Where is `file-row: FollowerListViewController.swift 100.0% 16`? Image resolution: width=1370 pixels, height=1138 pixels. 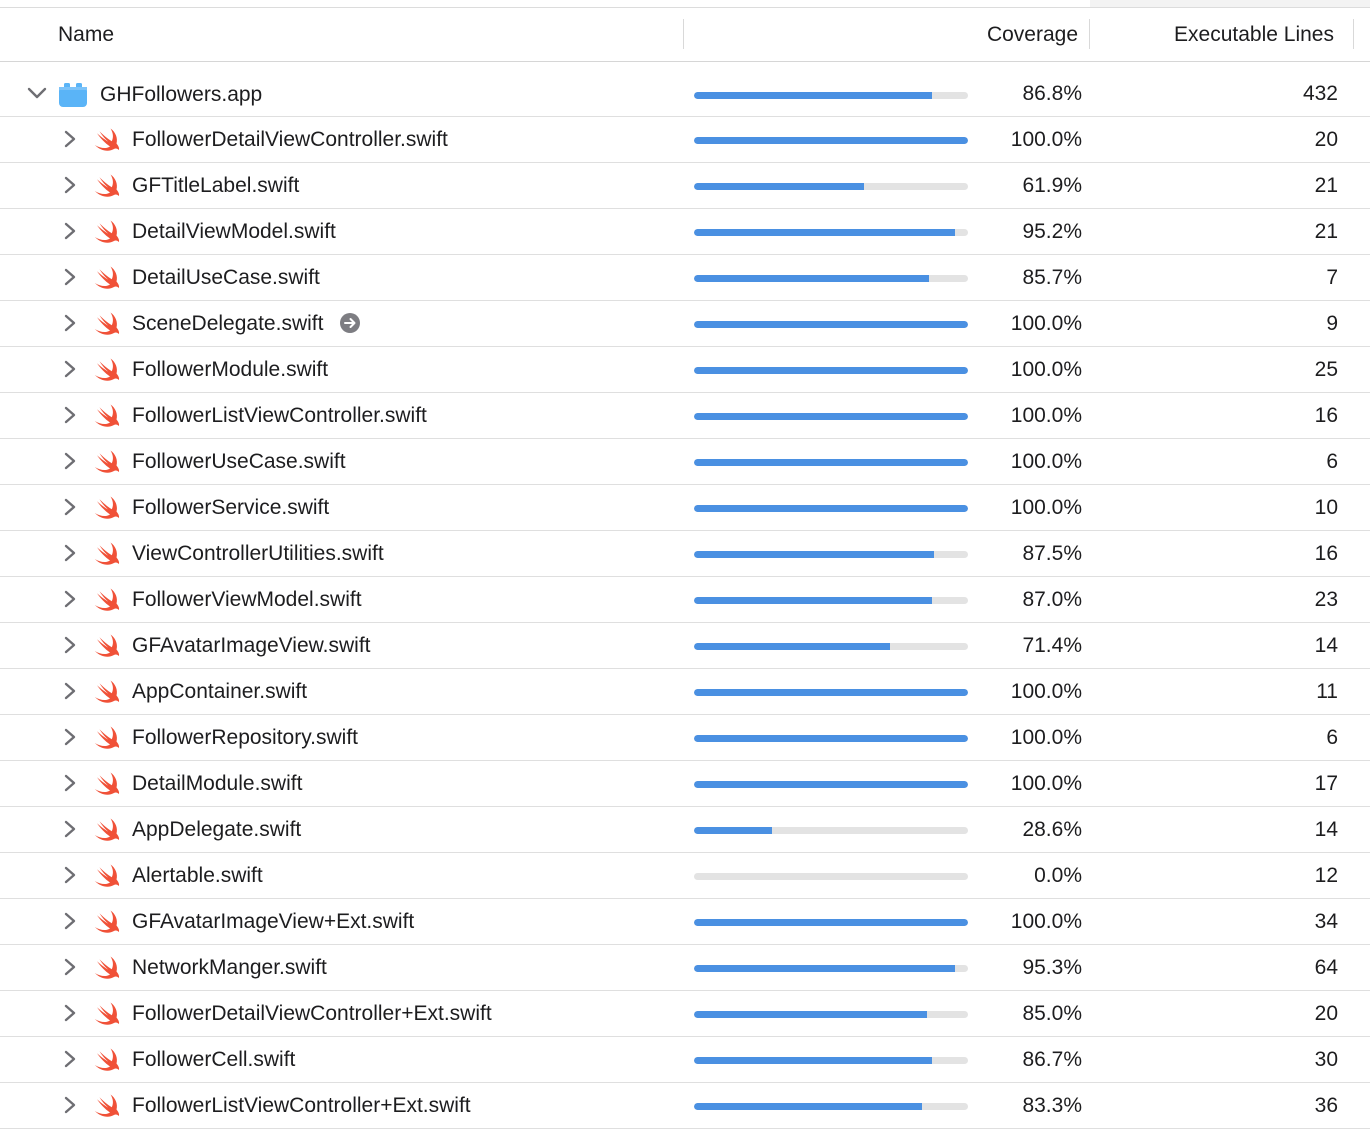 file-row: FollowerListViewController.swift 100.0% 16 is located at coordinates (685, 416).